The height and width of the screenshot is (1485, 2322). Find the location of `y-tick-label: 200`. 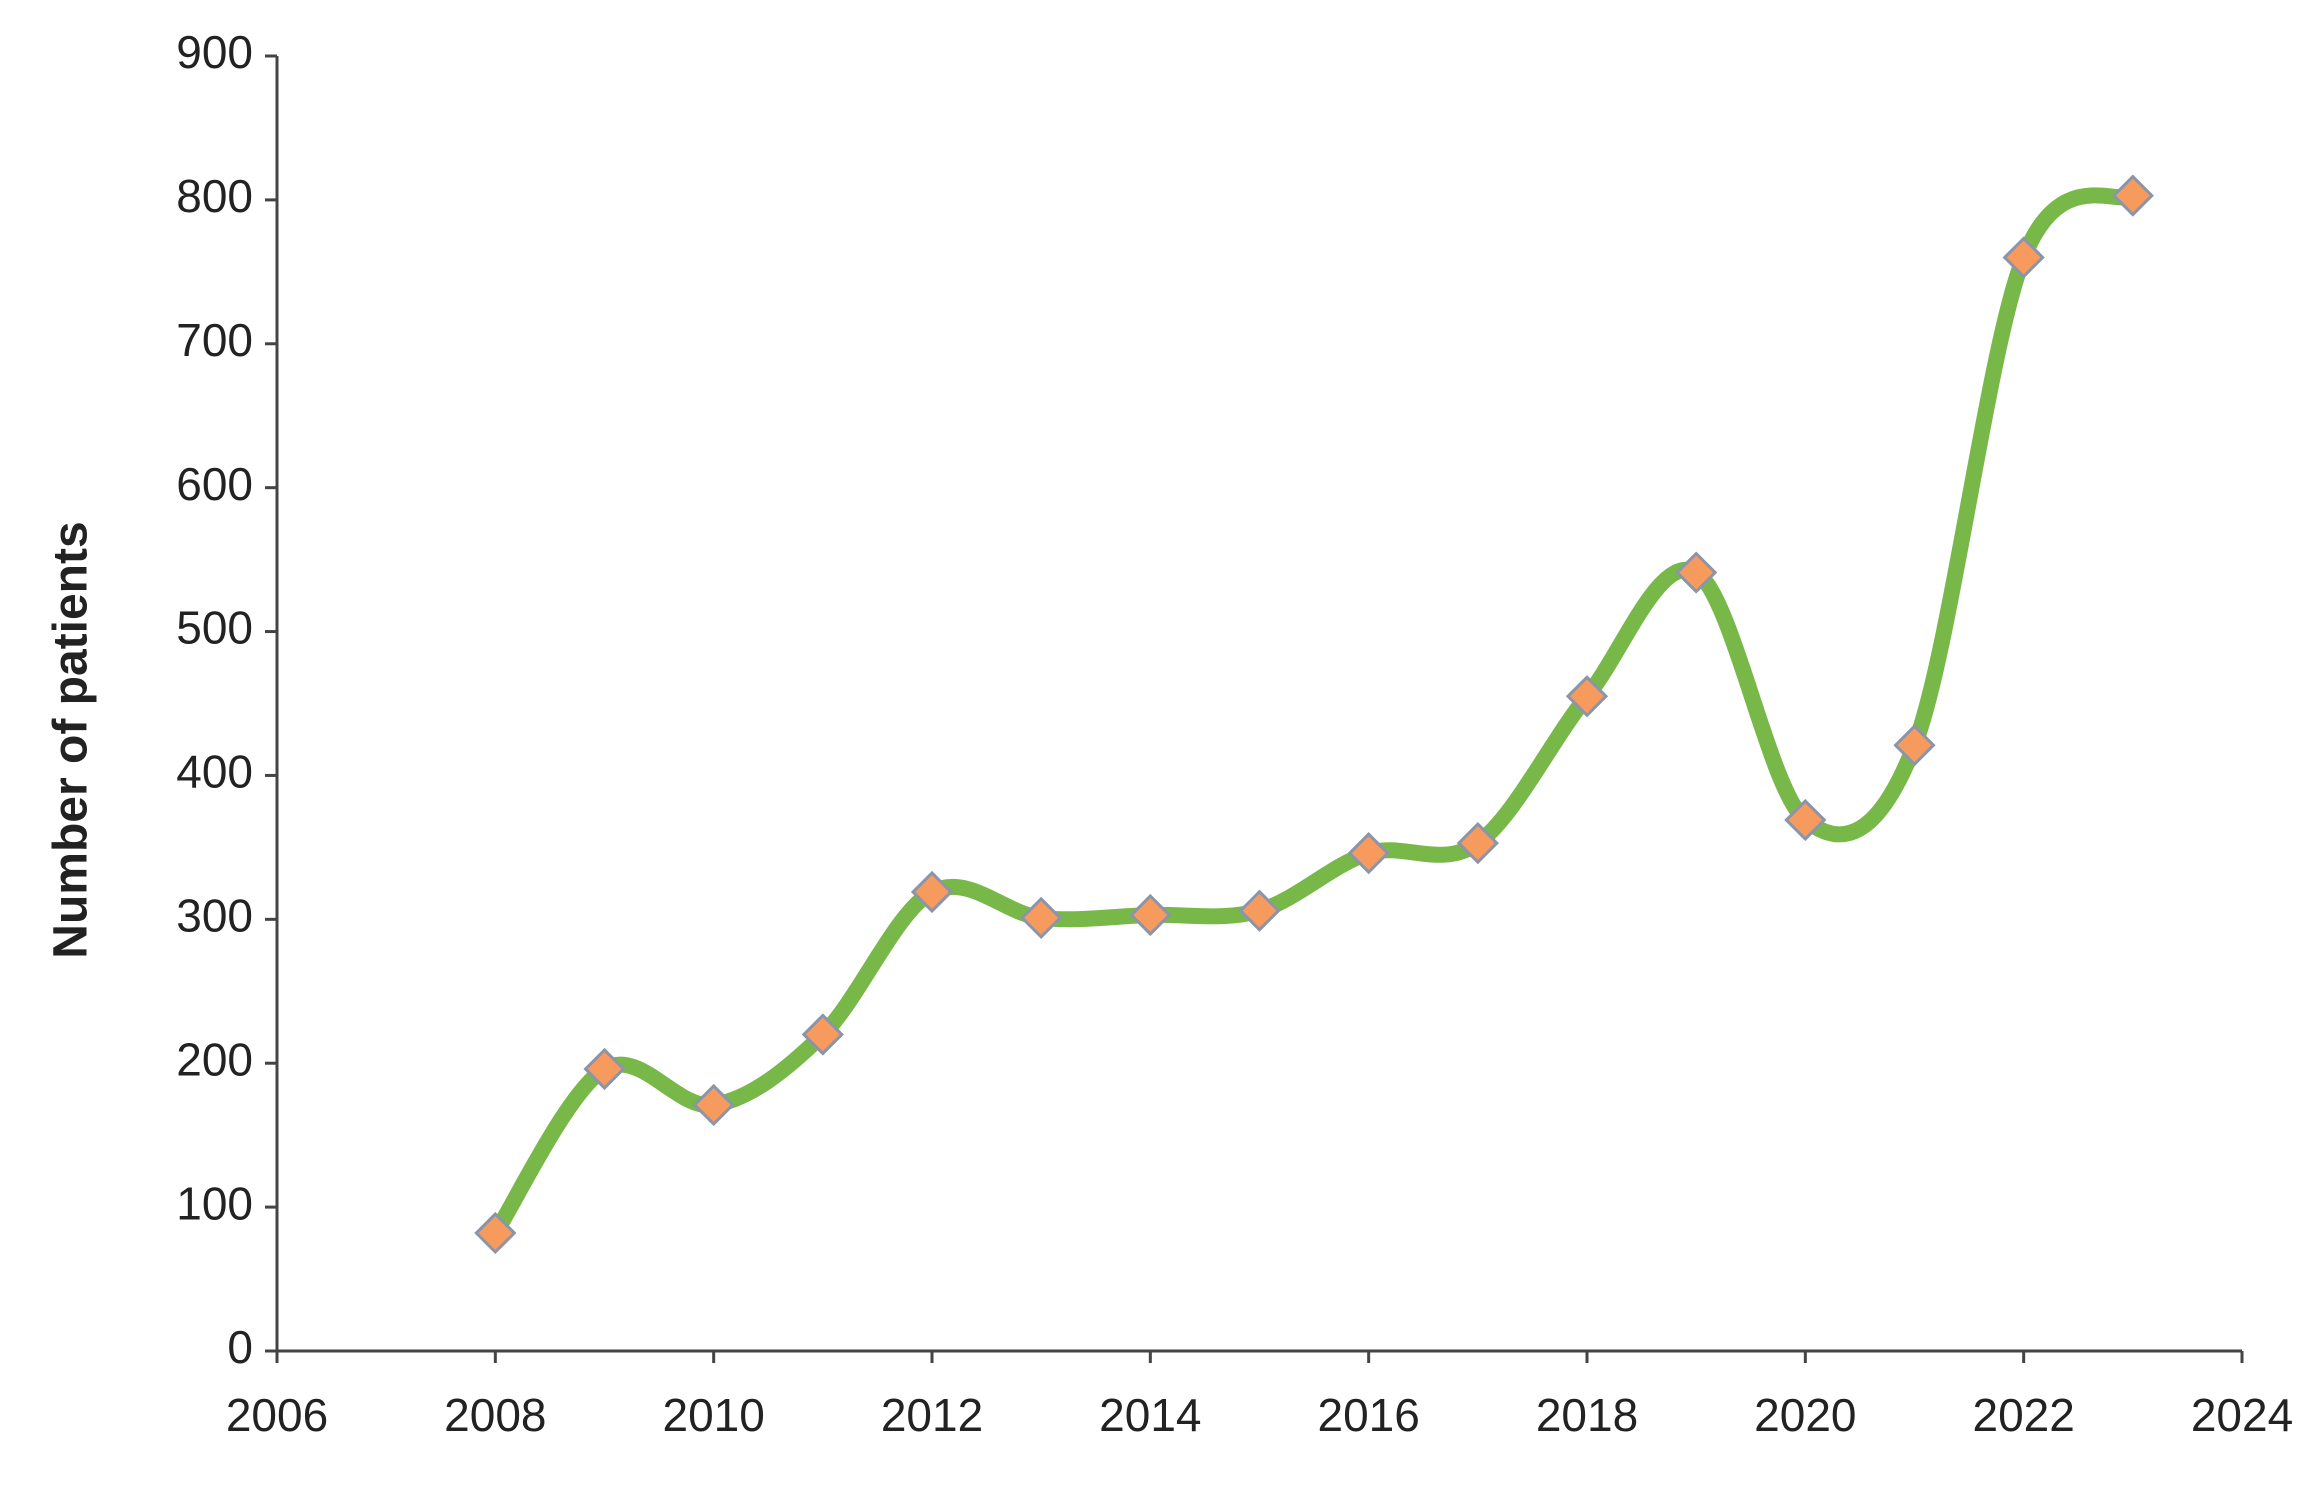

y-tick-label: 200 is located at coordinates (214, 1059).